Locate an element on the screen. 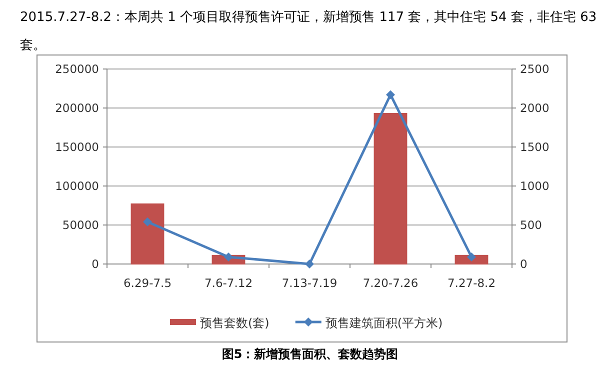 The image size is (615, 366). x-tick-label: 7.20-7.26 is located at coordinates (390, 283).